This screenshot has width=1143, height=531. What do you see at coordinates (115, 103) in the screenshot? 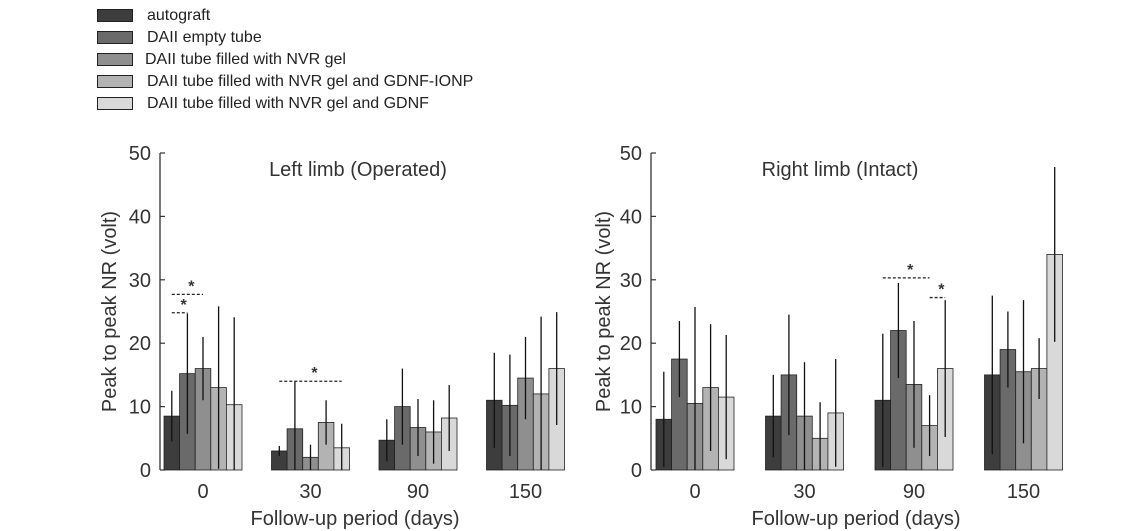
I see `legend-swatch-gdnf` at bounding box center [115, 103].